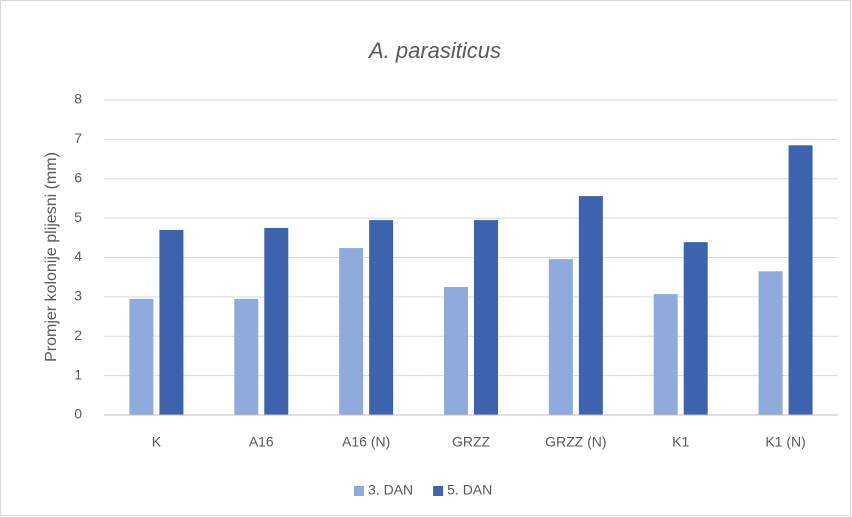  What do you see at coordinates (78, 138) in the screenshot?
I see `y-tick-label: 7` at bounding box center [78, 138].